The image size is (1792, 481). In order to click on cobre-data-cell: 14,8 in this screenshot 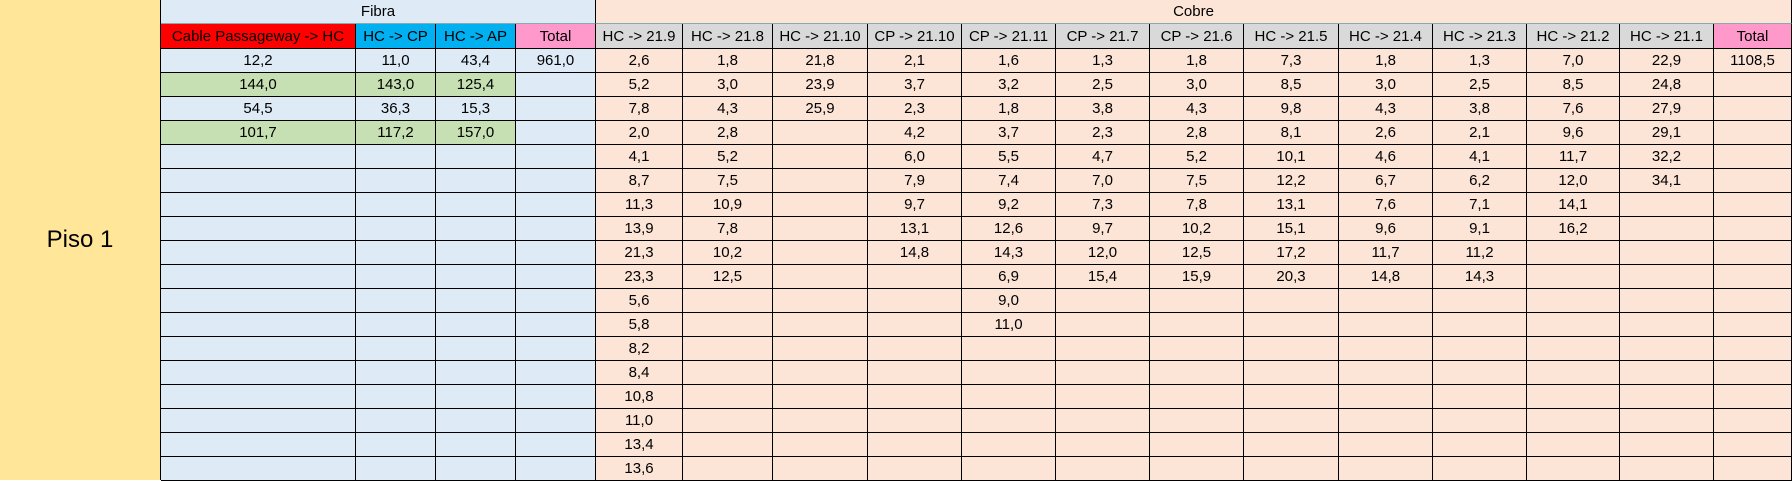, I will do `click(1386, 277)`.